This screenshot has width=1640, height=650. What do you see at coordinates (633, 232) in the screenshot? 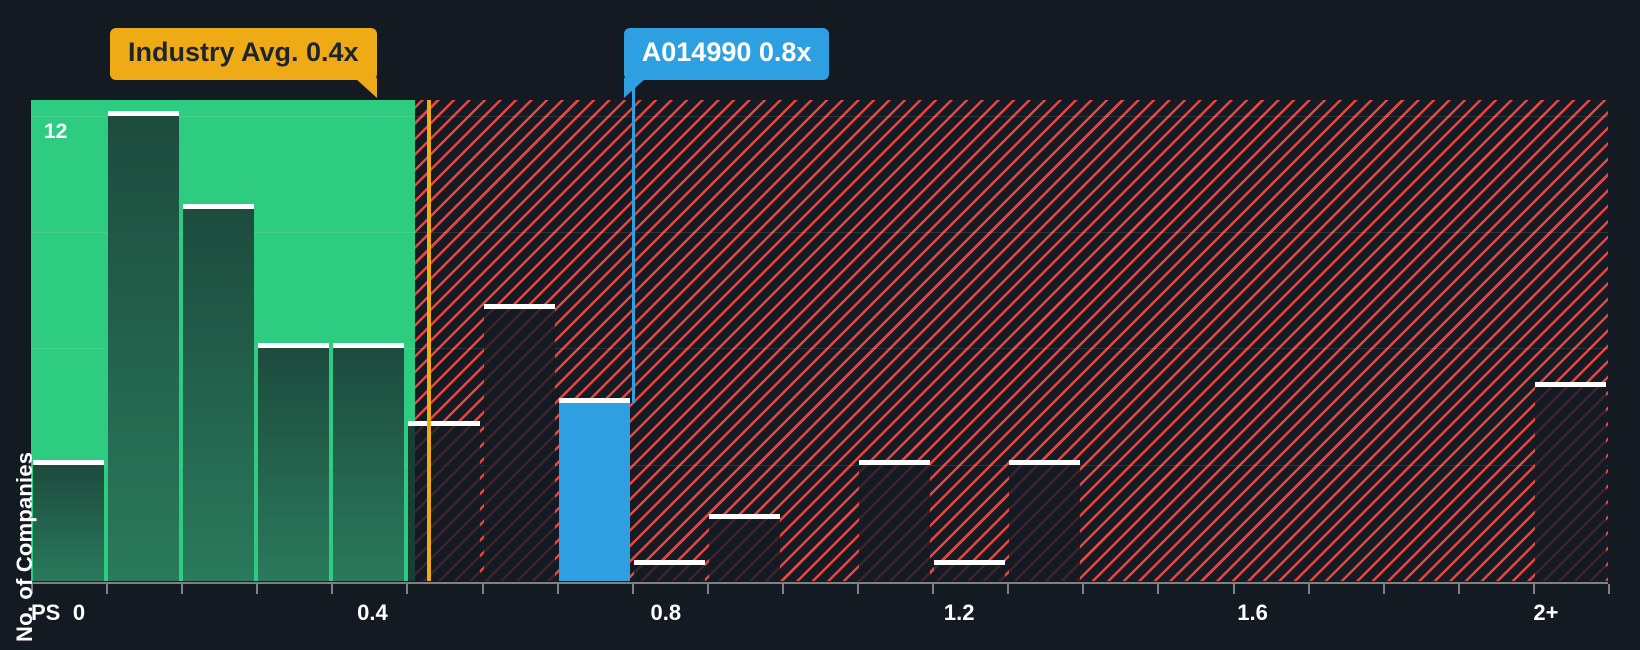
I see `company-marker-line` at bounding box center [633, 232].